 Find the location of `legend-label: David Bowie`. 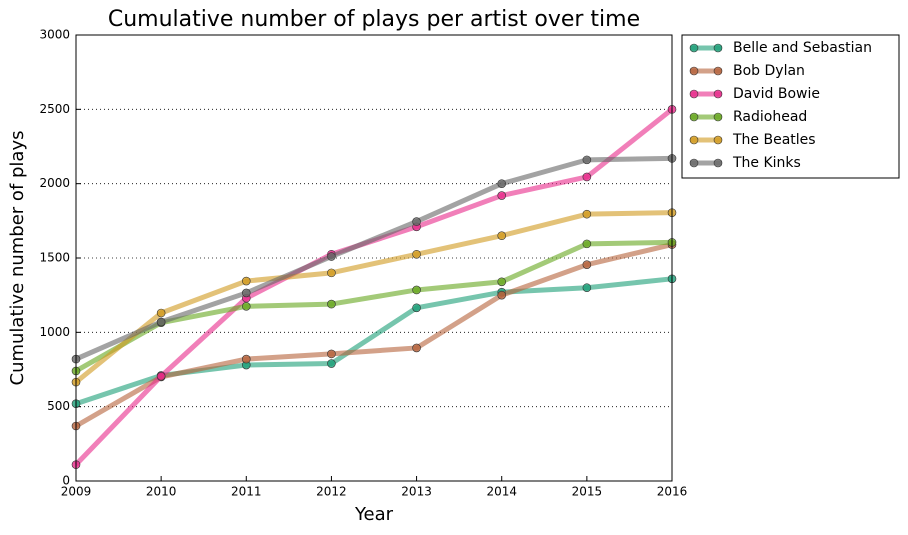

legend-label: David Bowie is located at coordinates (776, 94).